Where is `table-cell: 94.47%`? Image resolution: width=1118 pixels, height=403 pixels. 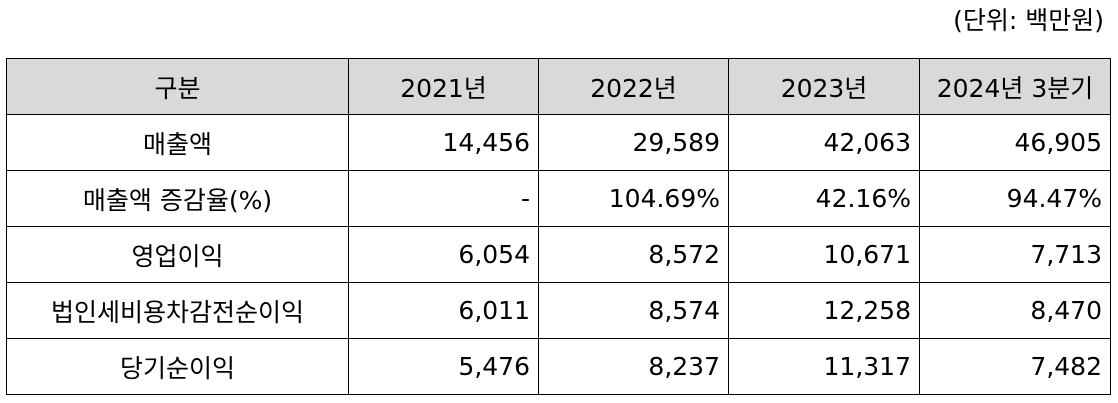 table-cell: 94.47% is located at coordinates (1015, 198).